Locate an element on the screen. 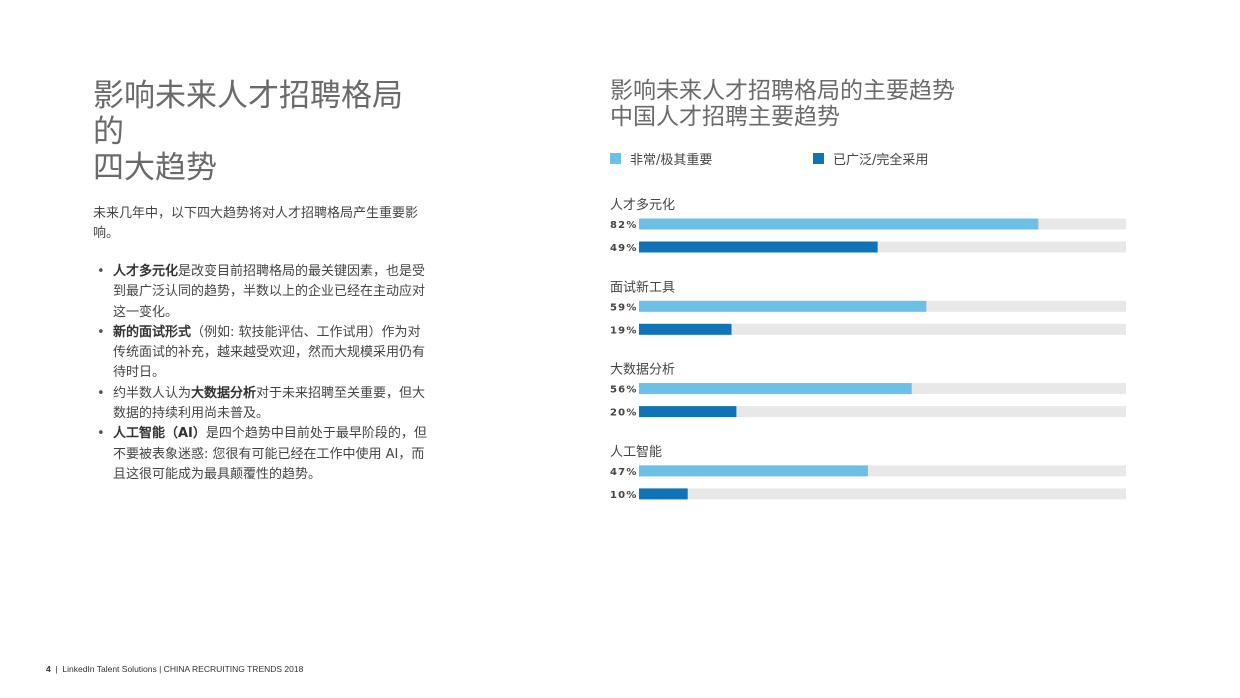 The height and width of the screenshot is (698, 1240). category-label: 人工智能 is located at coordinates (636, 452).